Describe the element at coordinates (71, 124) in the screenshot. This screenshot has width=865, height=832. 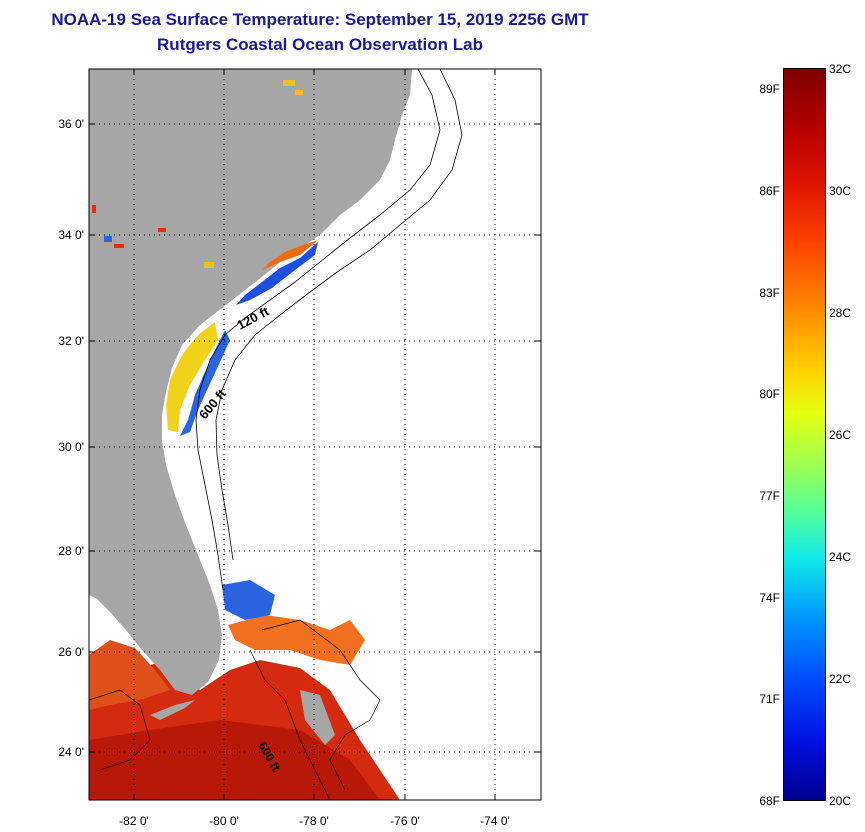
I see `lat-tick-label: 36 0'` at that location.